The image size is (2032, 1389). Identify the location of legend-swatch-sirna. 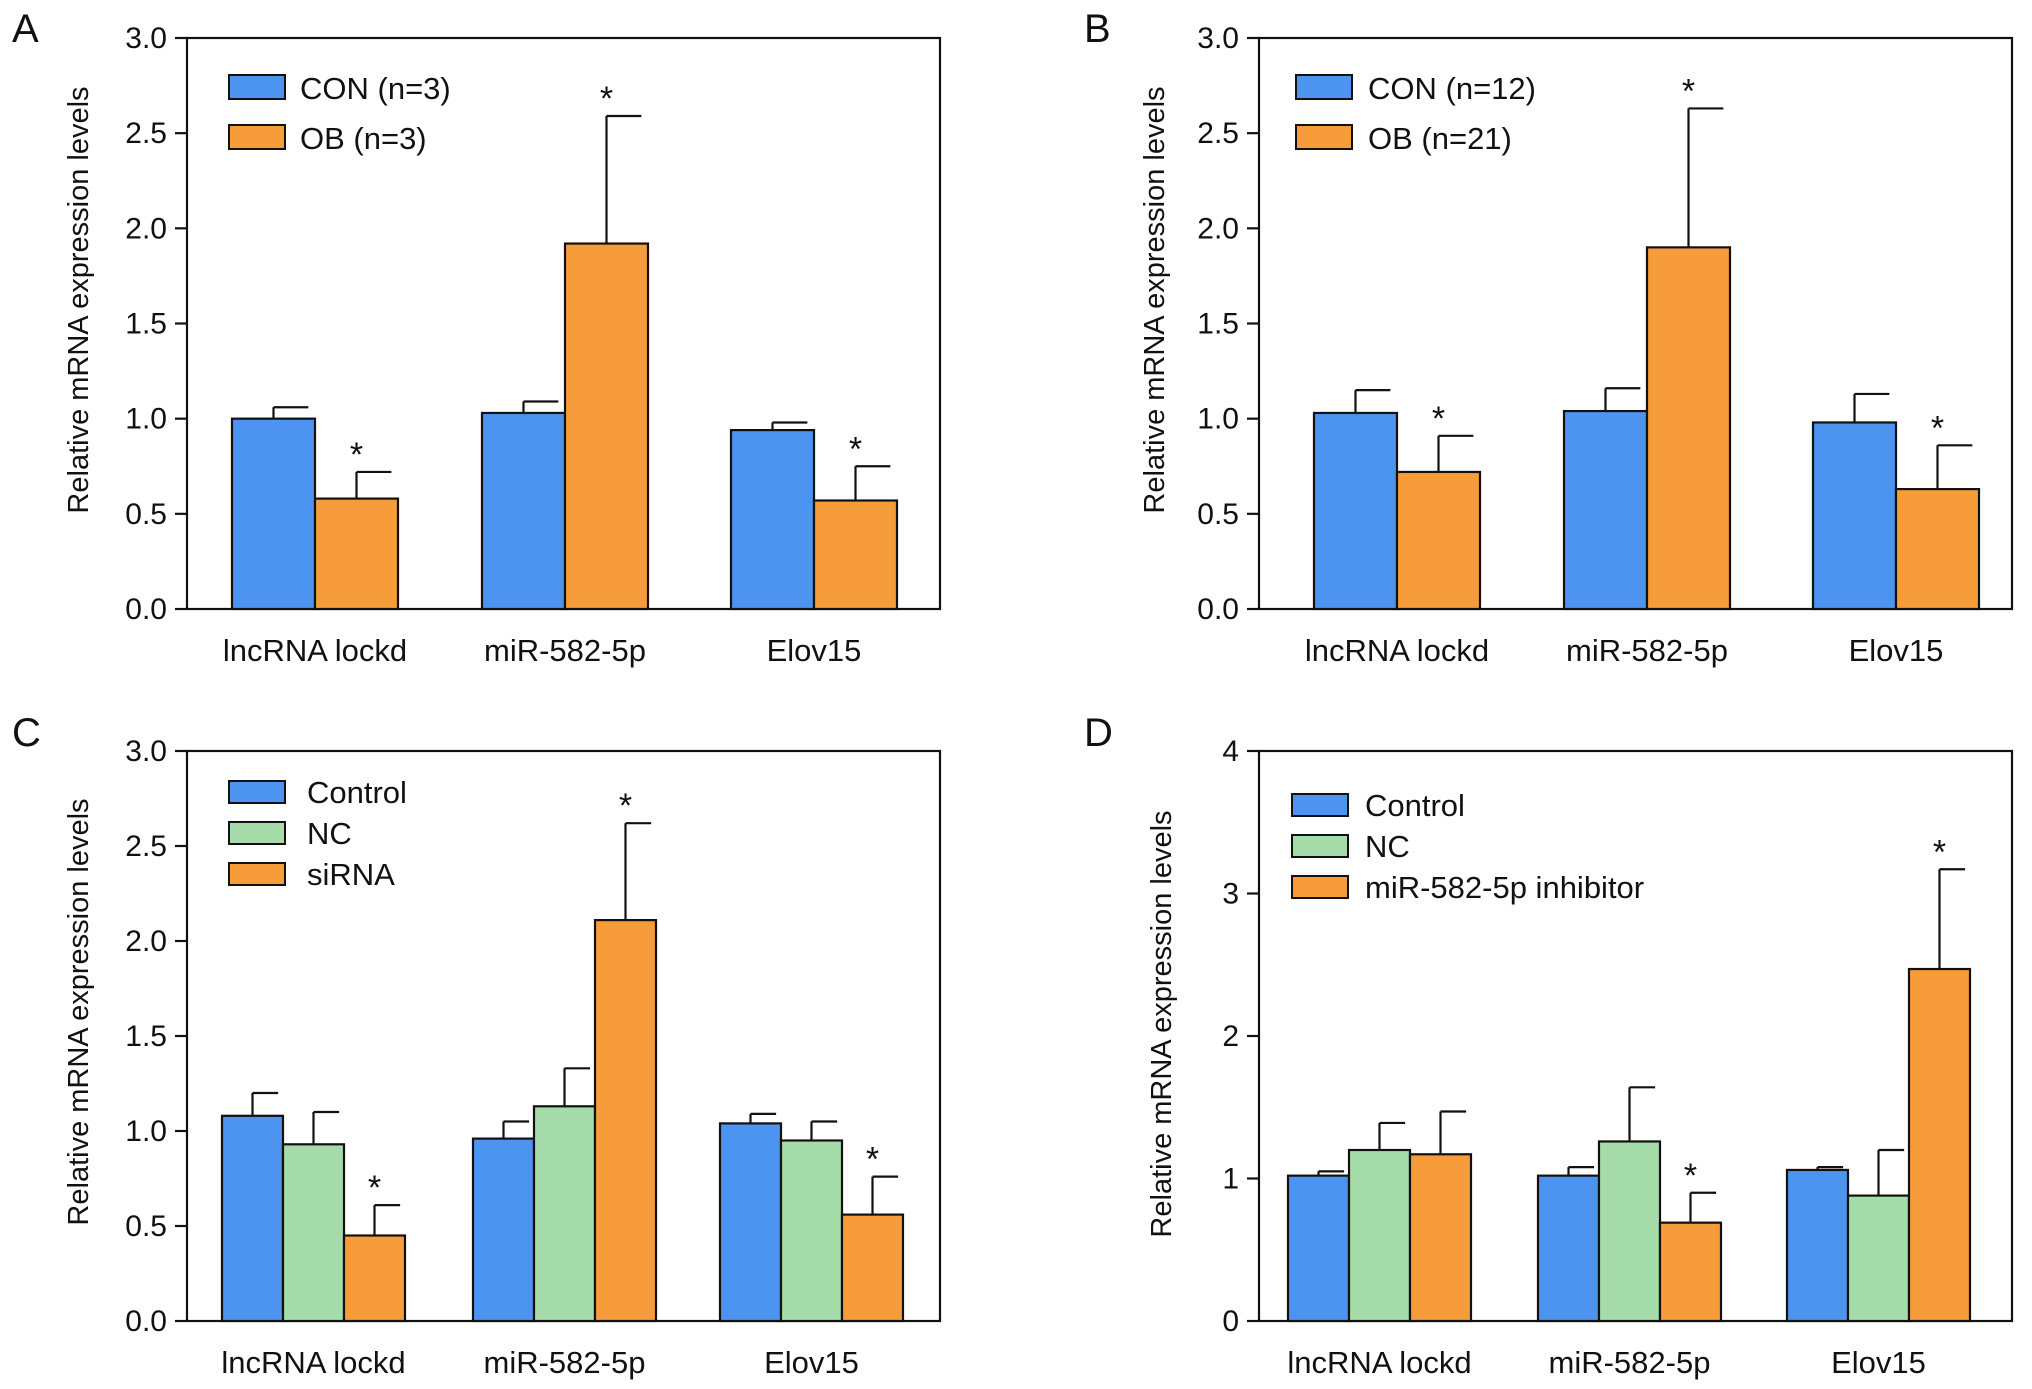
(257, 874).